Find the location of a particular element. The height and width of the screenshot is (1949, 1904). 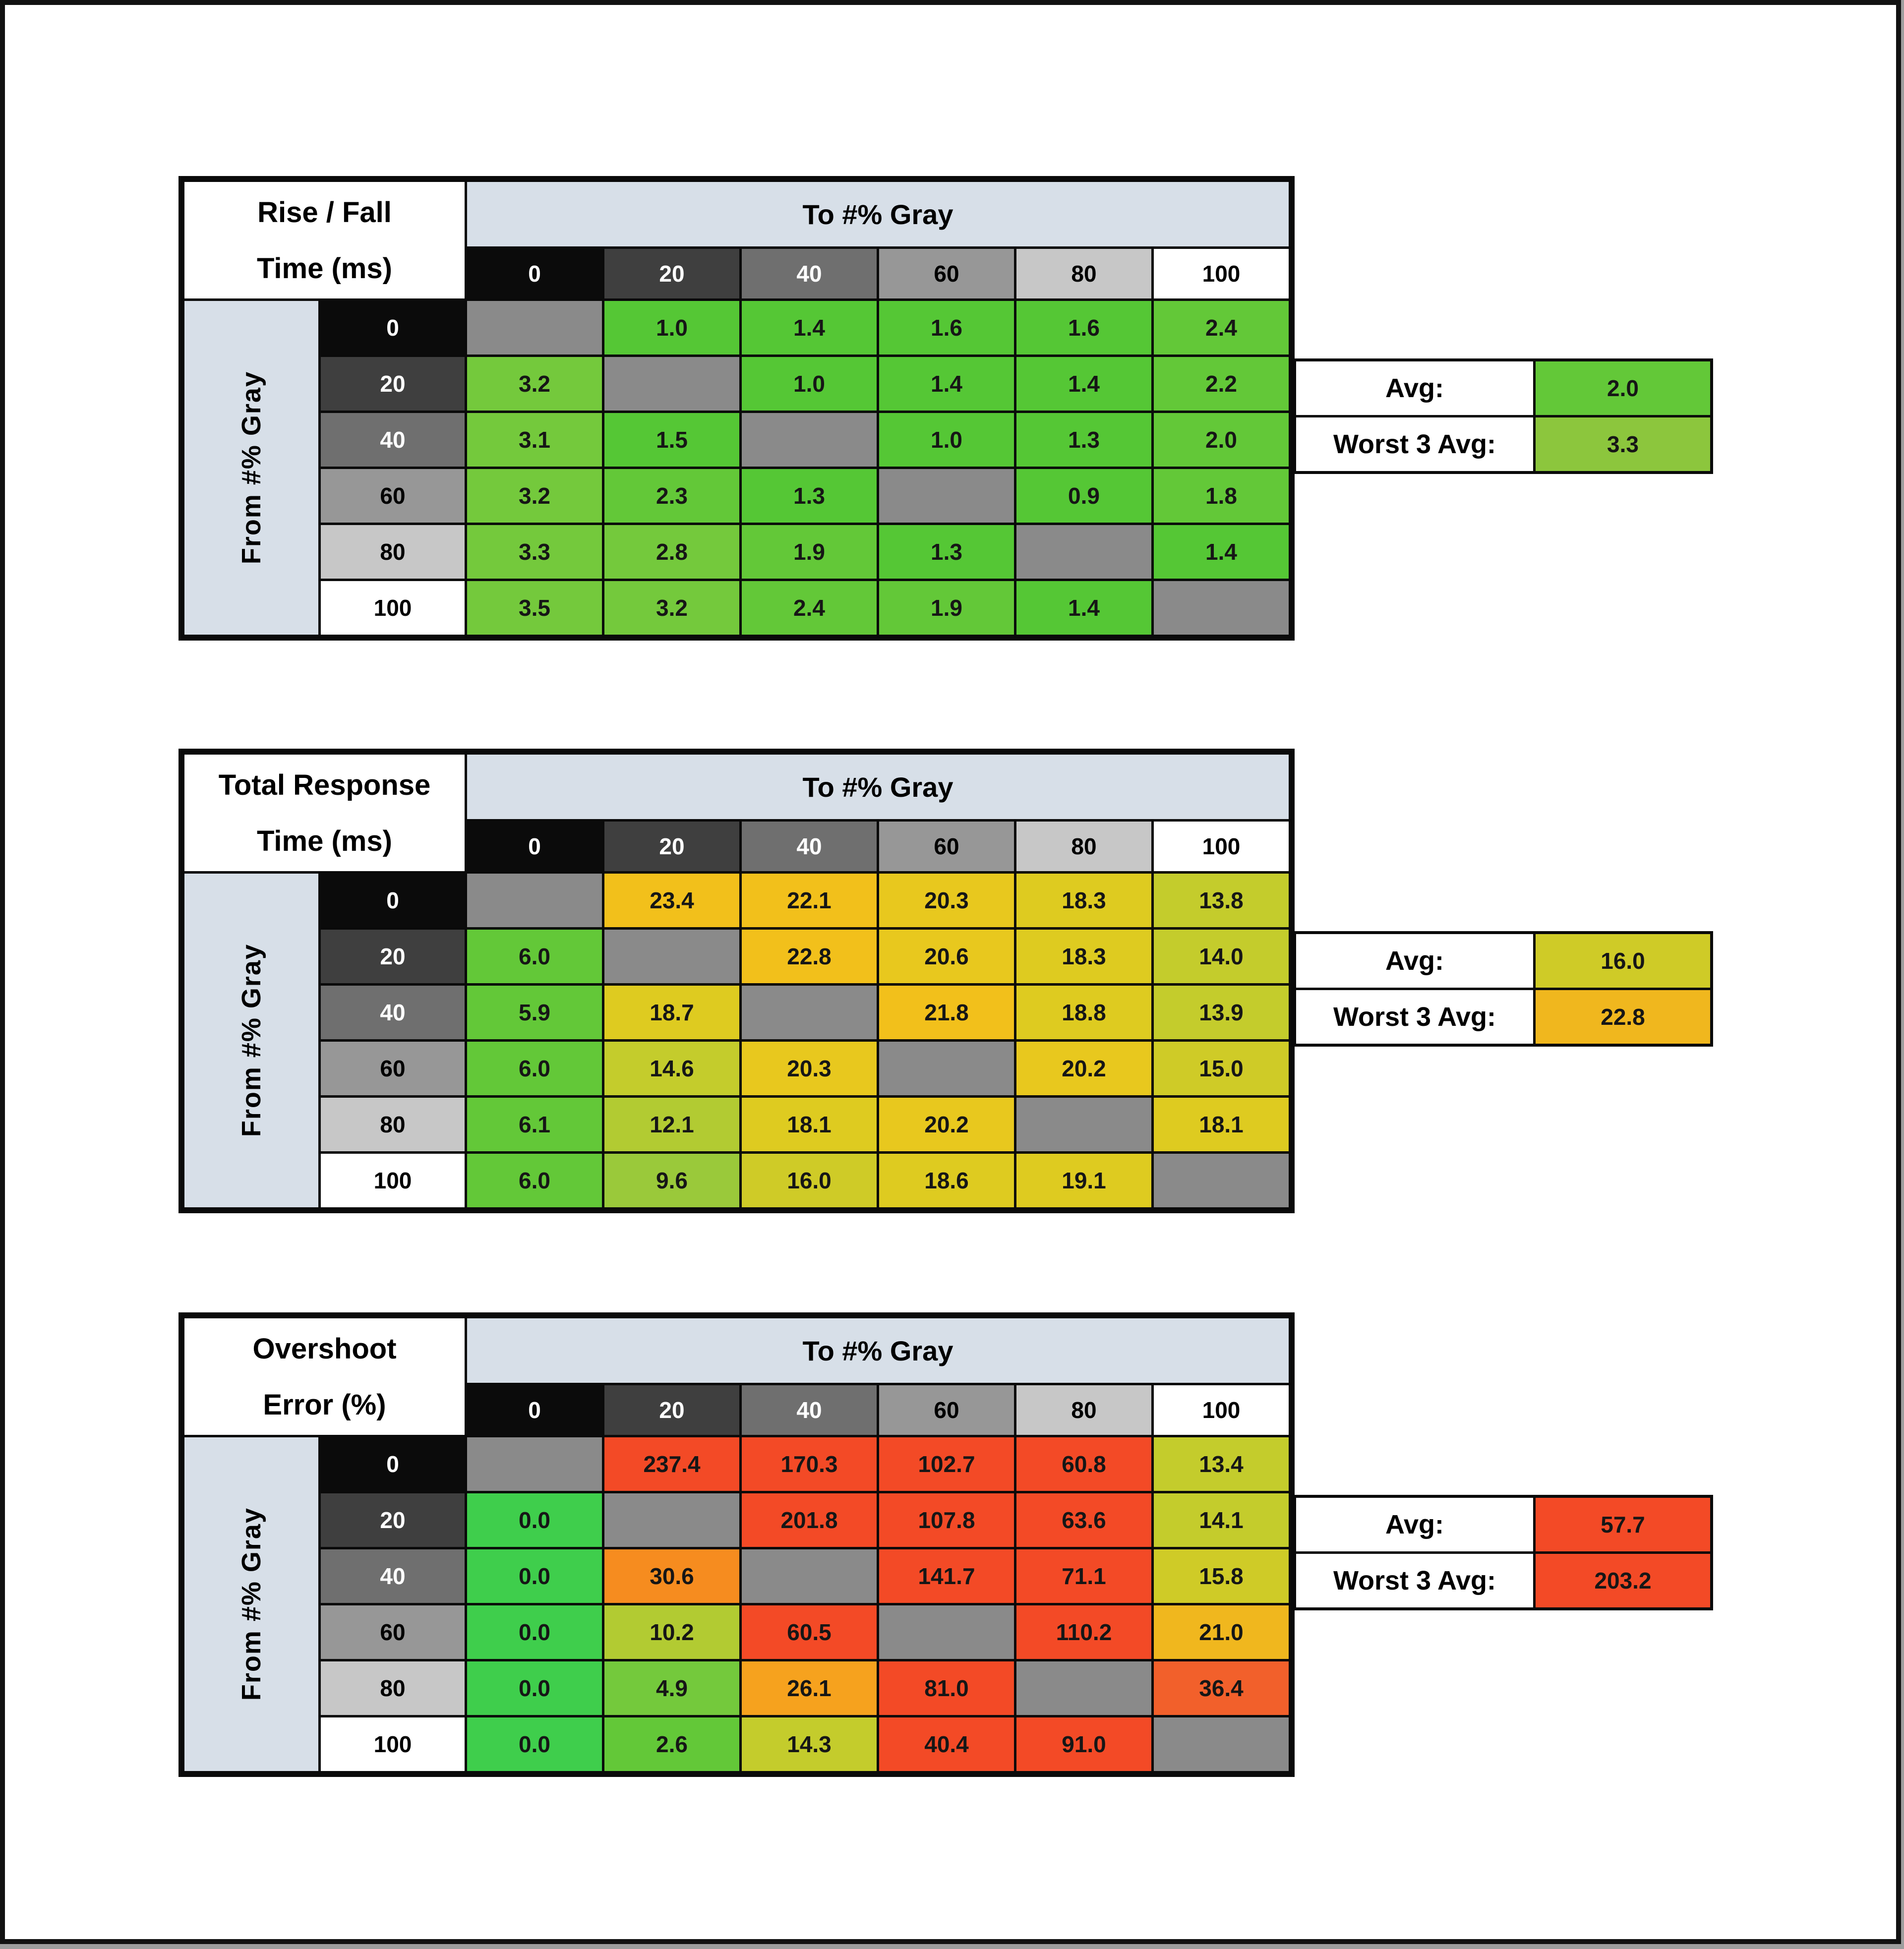

cell-from100-to80: 91.0 is located at coordinates (1083, 1744).